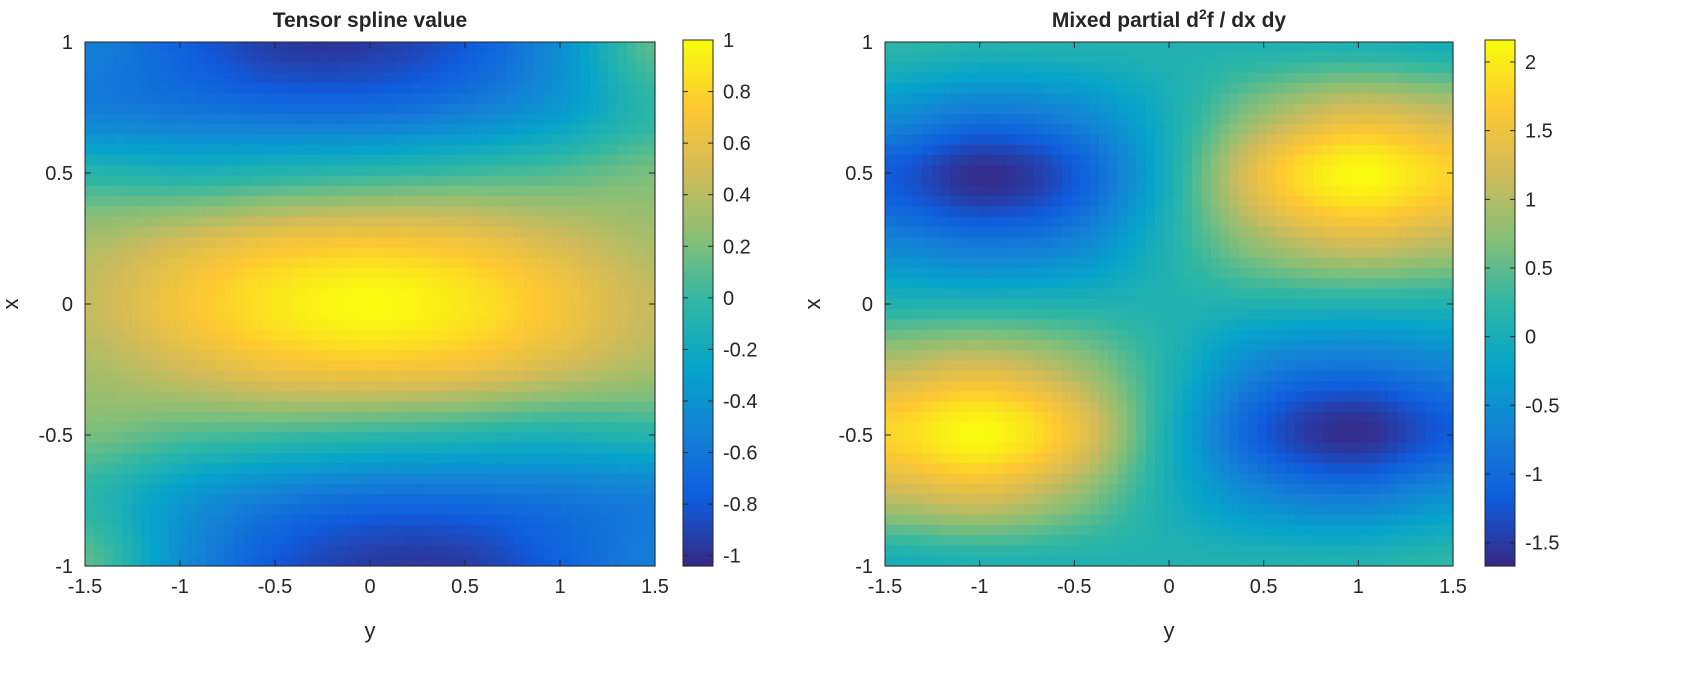  I want to click on y-tick-label: 0.5, so click(59, 174).